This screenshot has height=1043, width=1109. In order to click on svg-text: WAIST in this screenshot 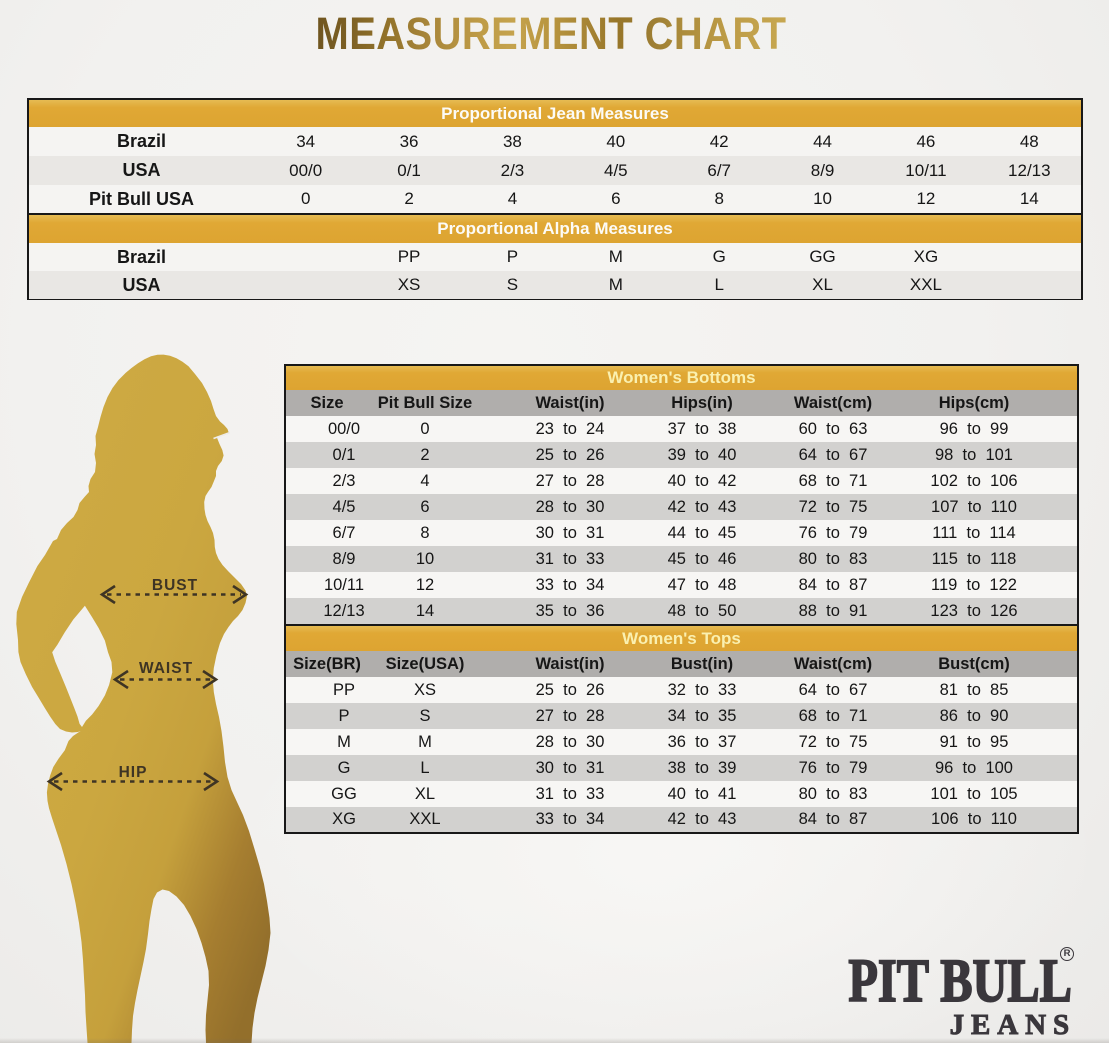, I will do `click(166, 668)`.